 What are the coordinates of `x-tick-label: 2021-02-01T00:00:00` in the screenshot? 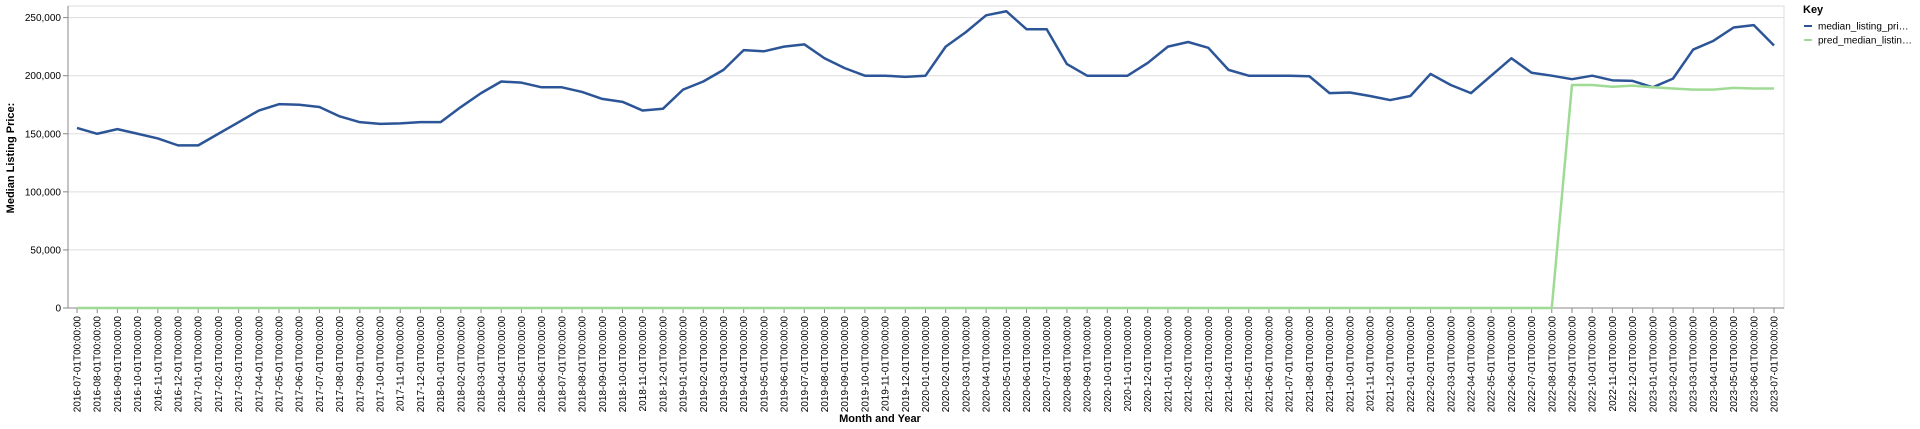 It's located at (1189, 364).